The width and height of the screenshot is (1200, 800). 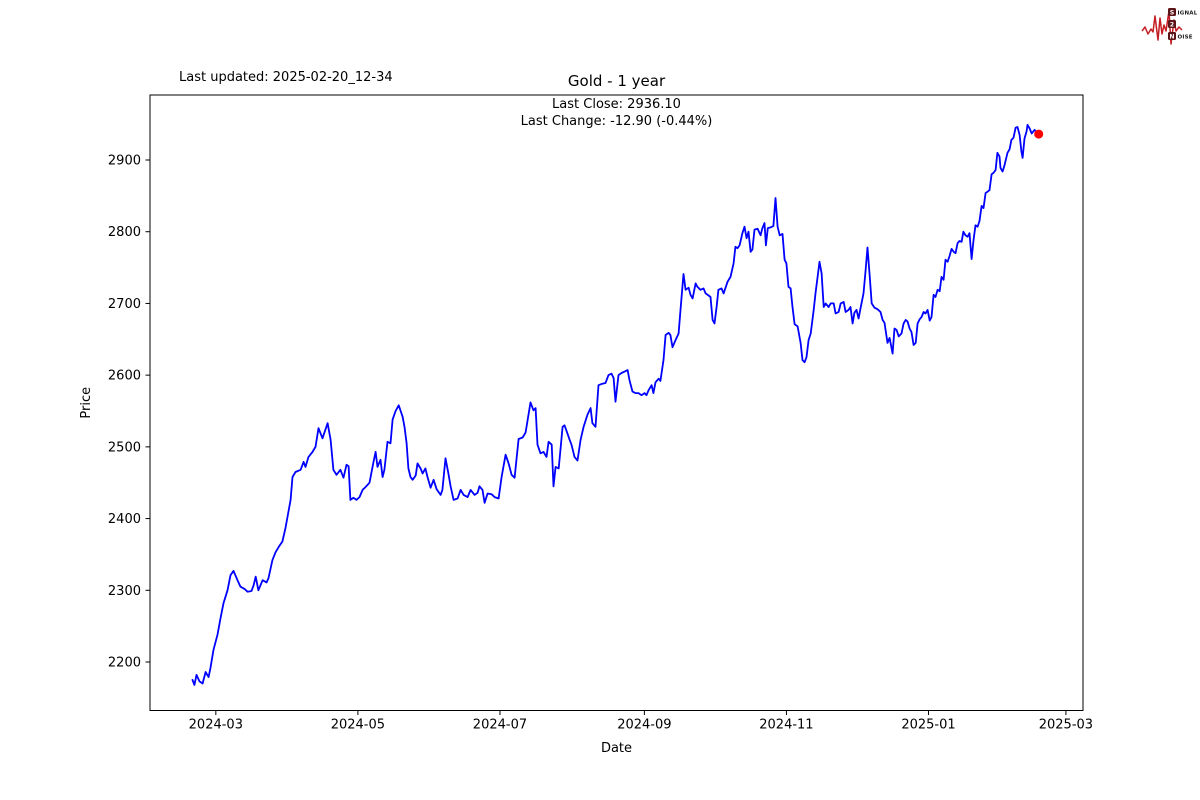 I want to click on last-updated-text: Last updated: 2025-02-20_12-34, so click(x=286, y=77).